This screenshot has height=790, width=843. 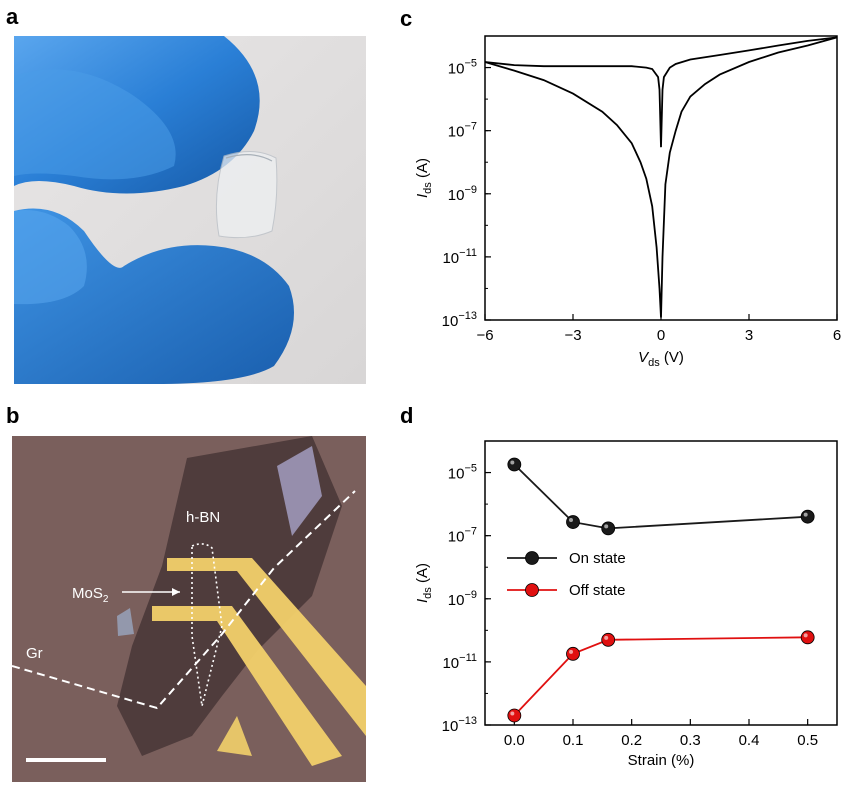 I want to click on electrode-top, so click(x=266, y=647).